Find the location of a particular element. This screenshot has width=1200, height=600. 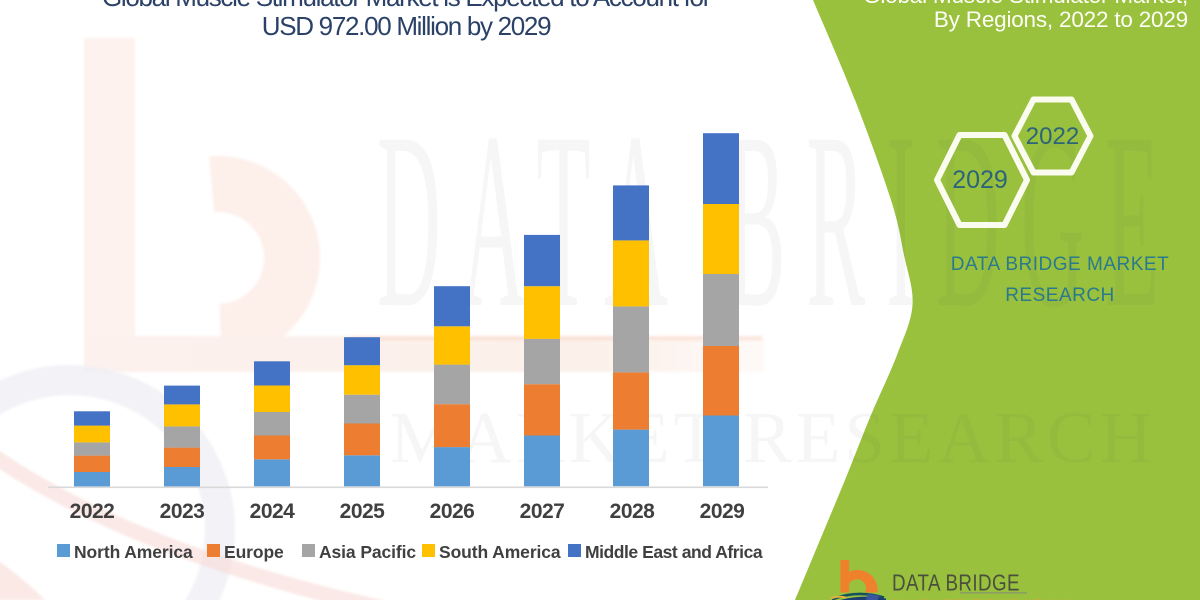

svg-text: 2022 is located at coordinates (1052, 136).